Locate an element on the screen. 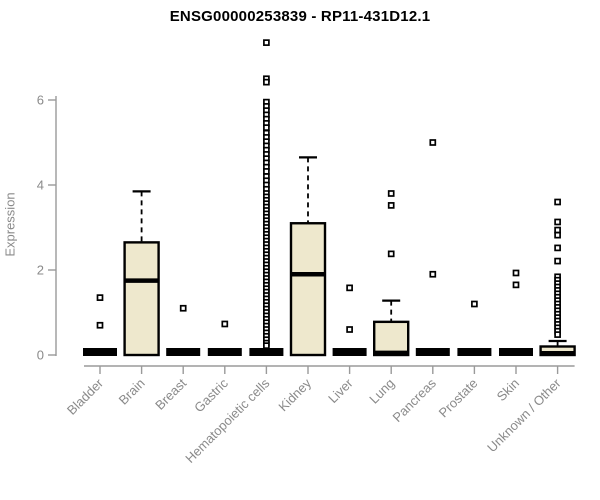 The image size is (600, 500). box-lung is located at coordinates (391, 273).